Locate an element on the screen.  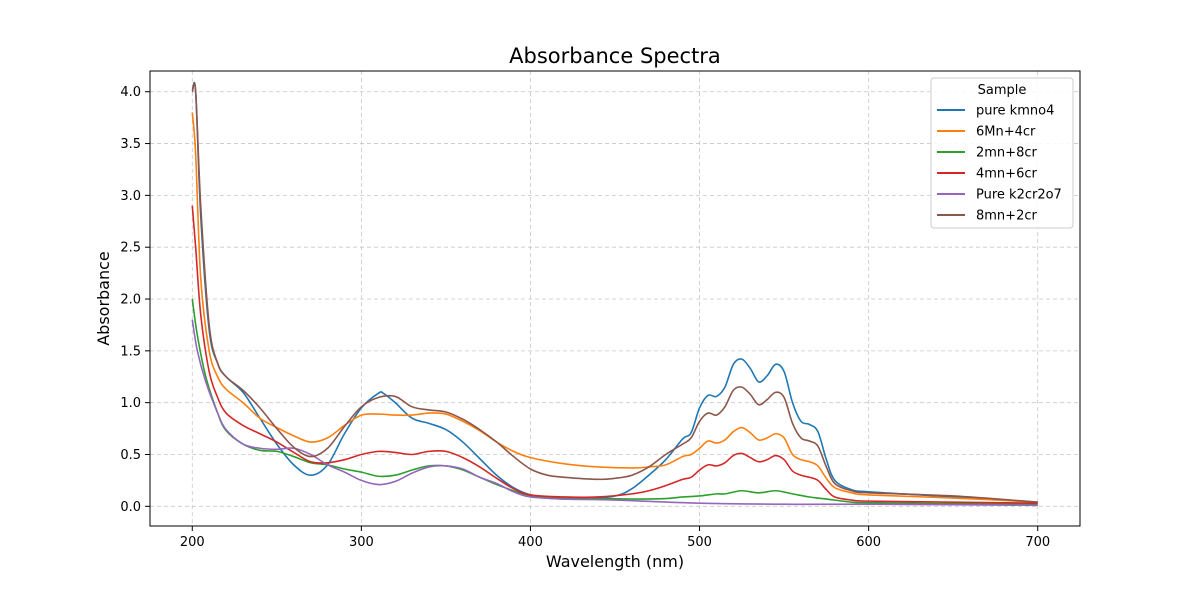
x-axis-label: Wavelength (nm) is located at coordinates (615, 561).